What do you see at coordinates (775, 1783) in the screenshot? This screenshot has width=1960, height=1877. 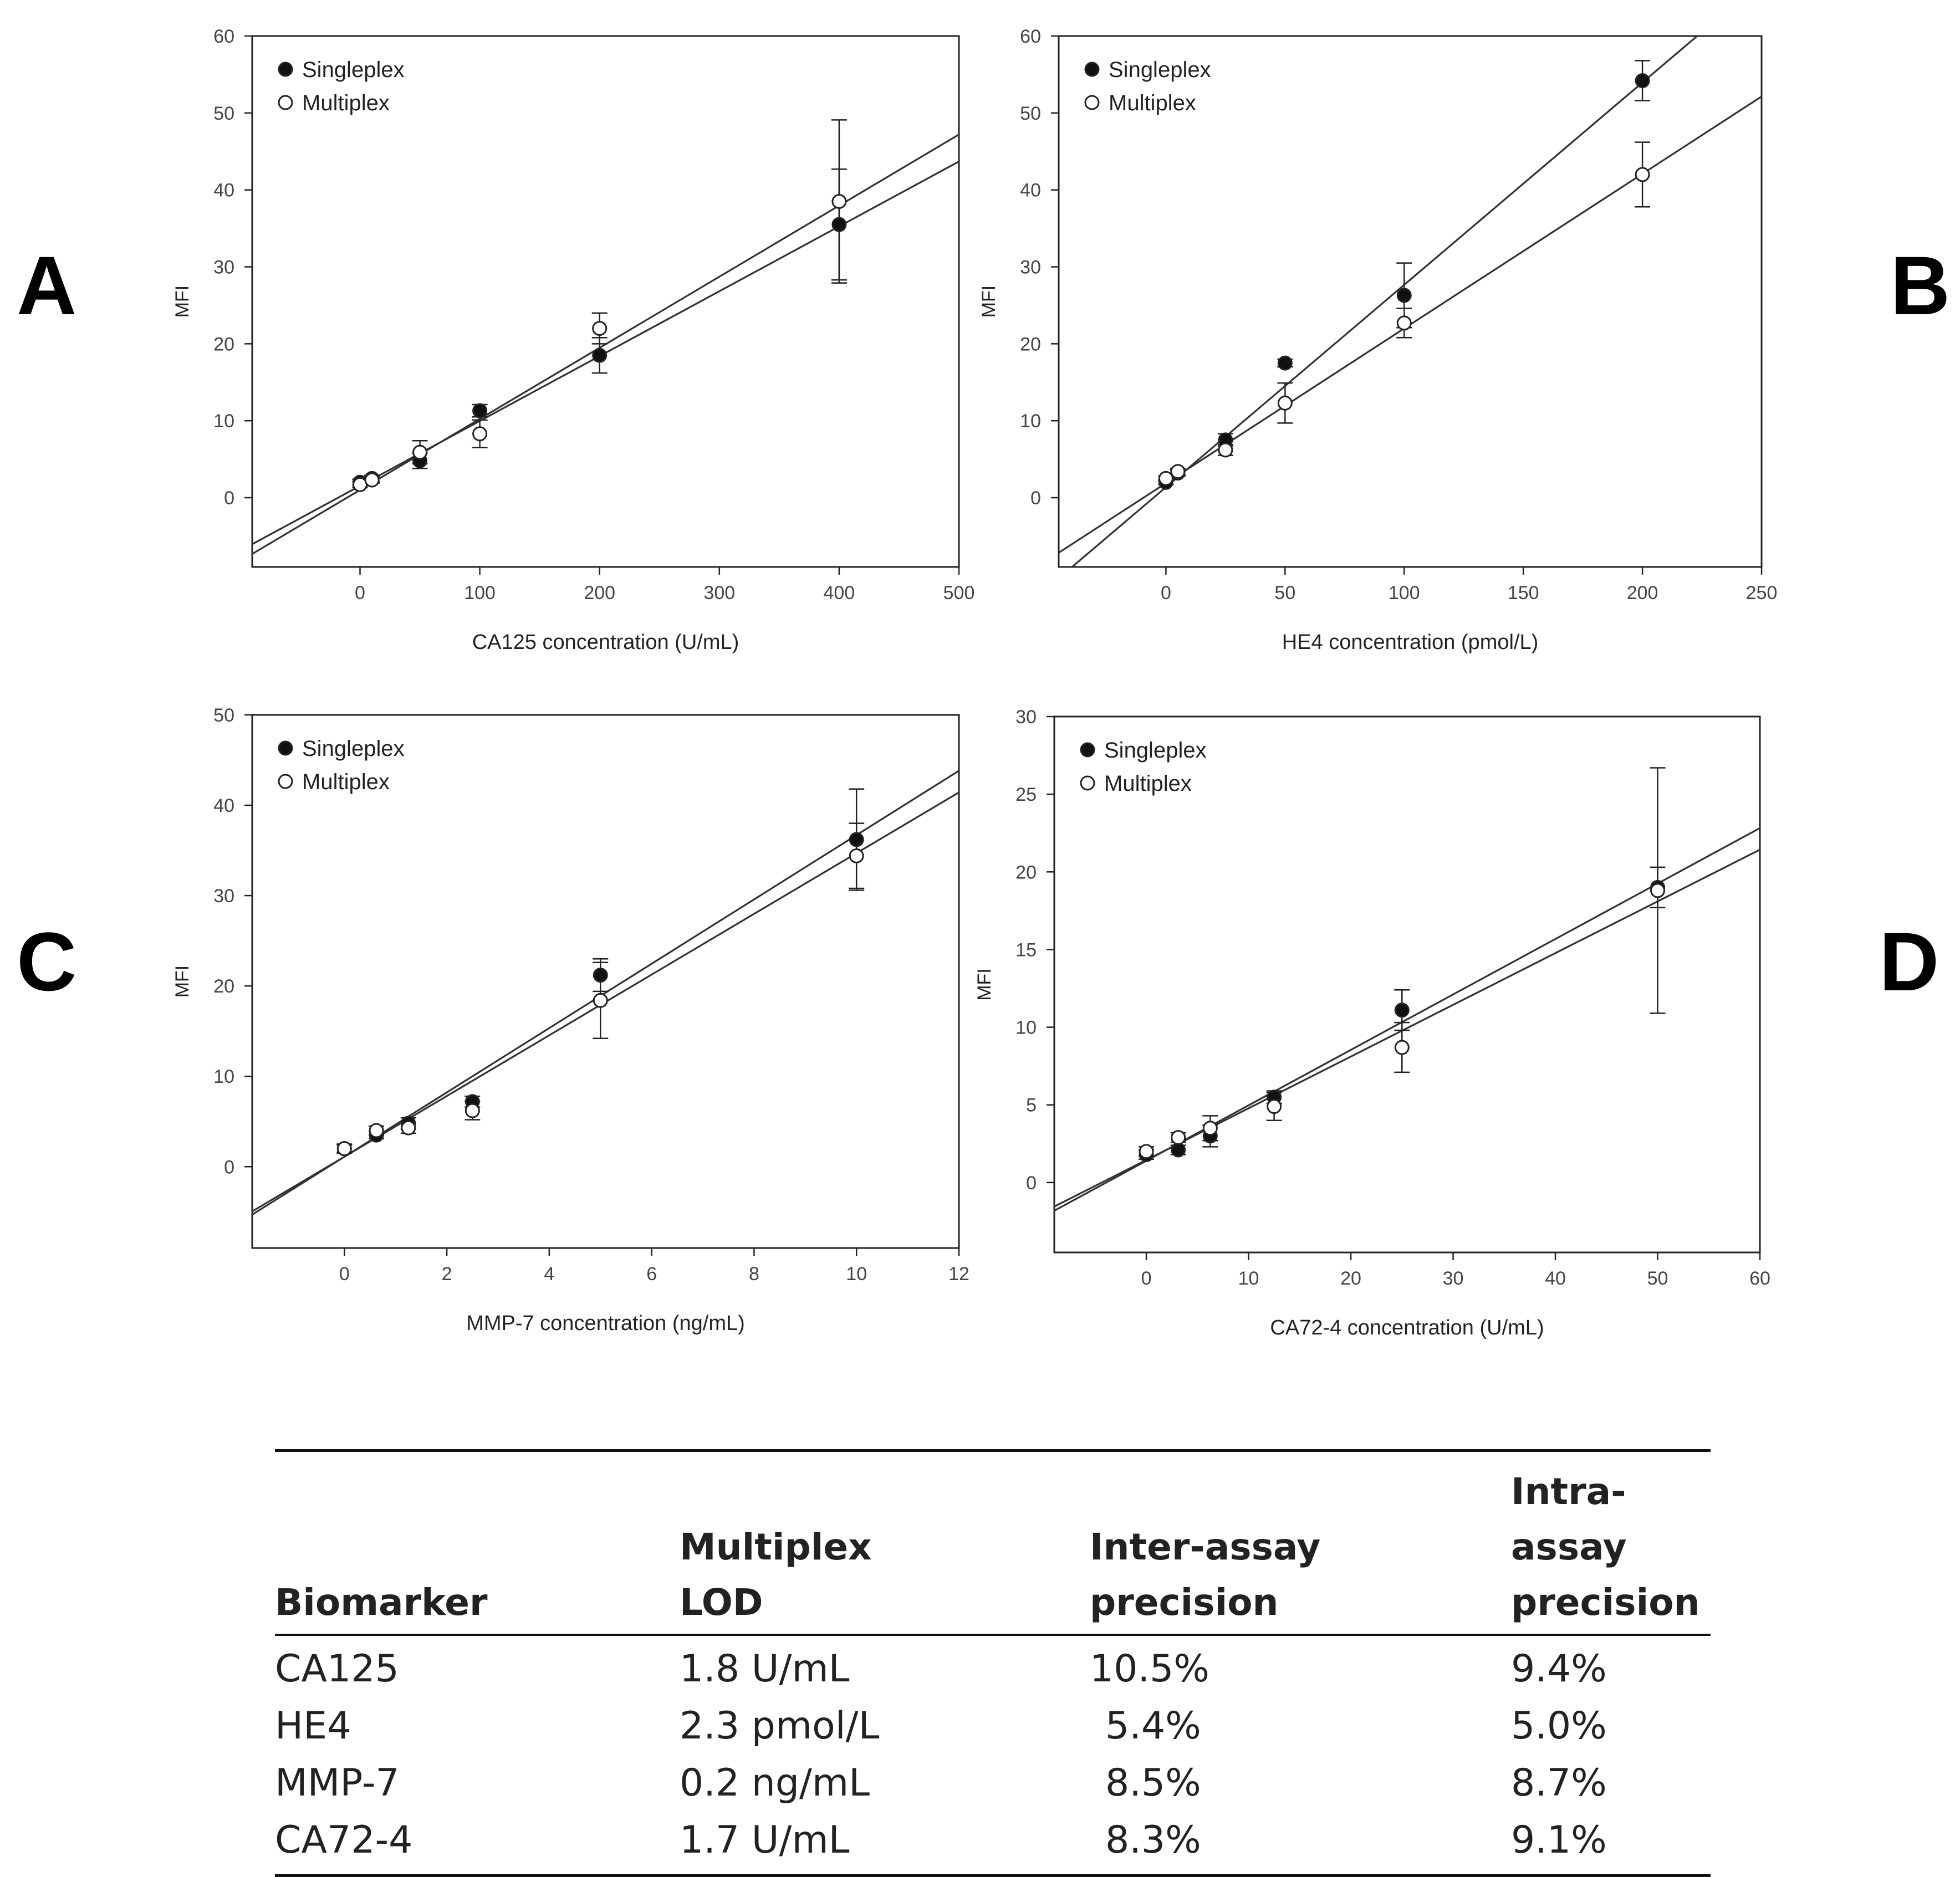 I see `cell-lod: 0.2 ng/mL` at bounding box center [775, 1783].